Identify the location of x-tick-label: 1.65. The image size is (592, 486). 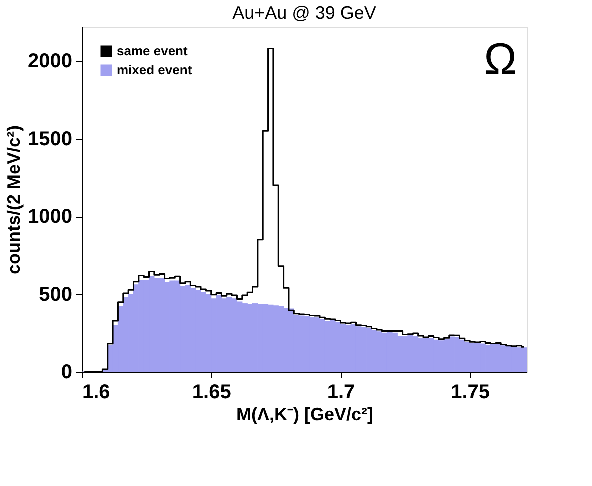
(212, 393).